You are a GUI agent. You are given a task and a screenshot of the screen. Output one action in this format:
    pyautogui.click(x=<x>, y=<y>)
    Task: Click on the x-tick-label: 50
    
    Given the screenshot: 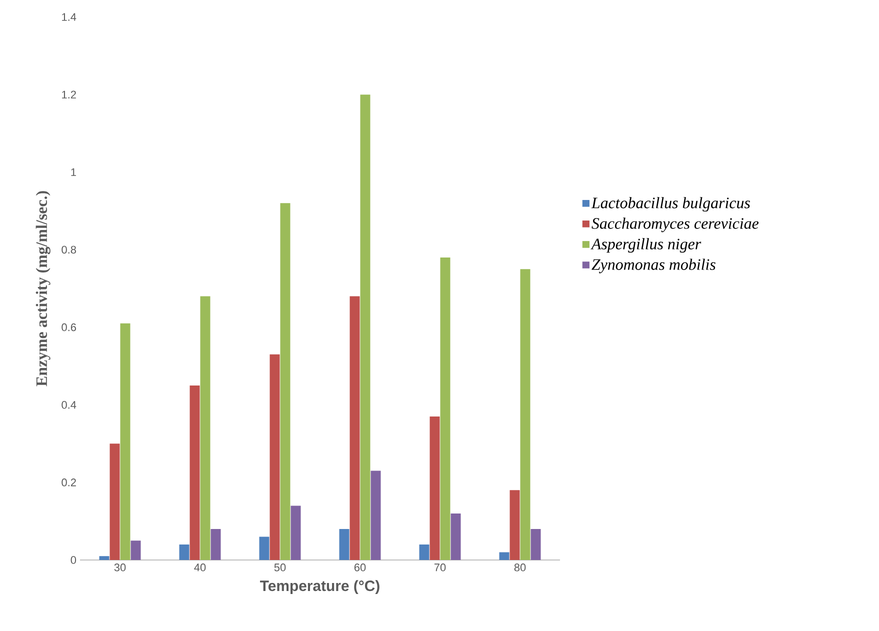 What is the action you would take?
    pyautogui.click(x=280, y=568)
    